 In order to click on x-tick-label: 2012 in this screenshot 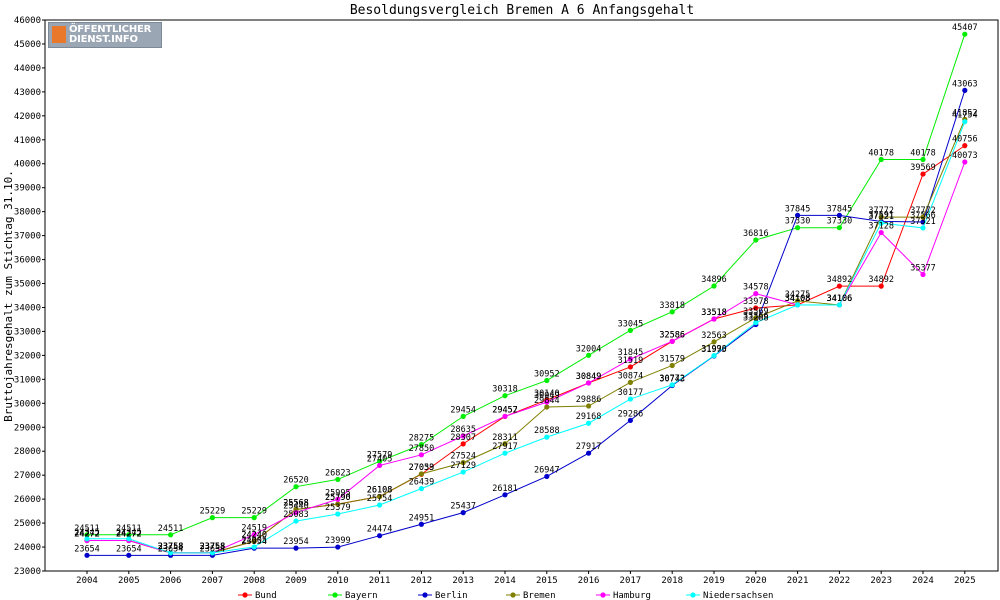, I will do `click(422, 581)`.